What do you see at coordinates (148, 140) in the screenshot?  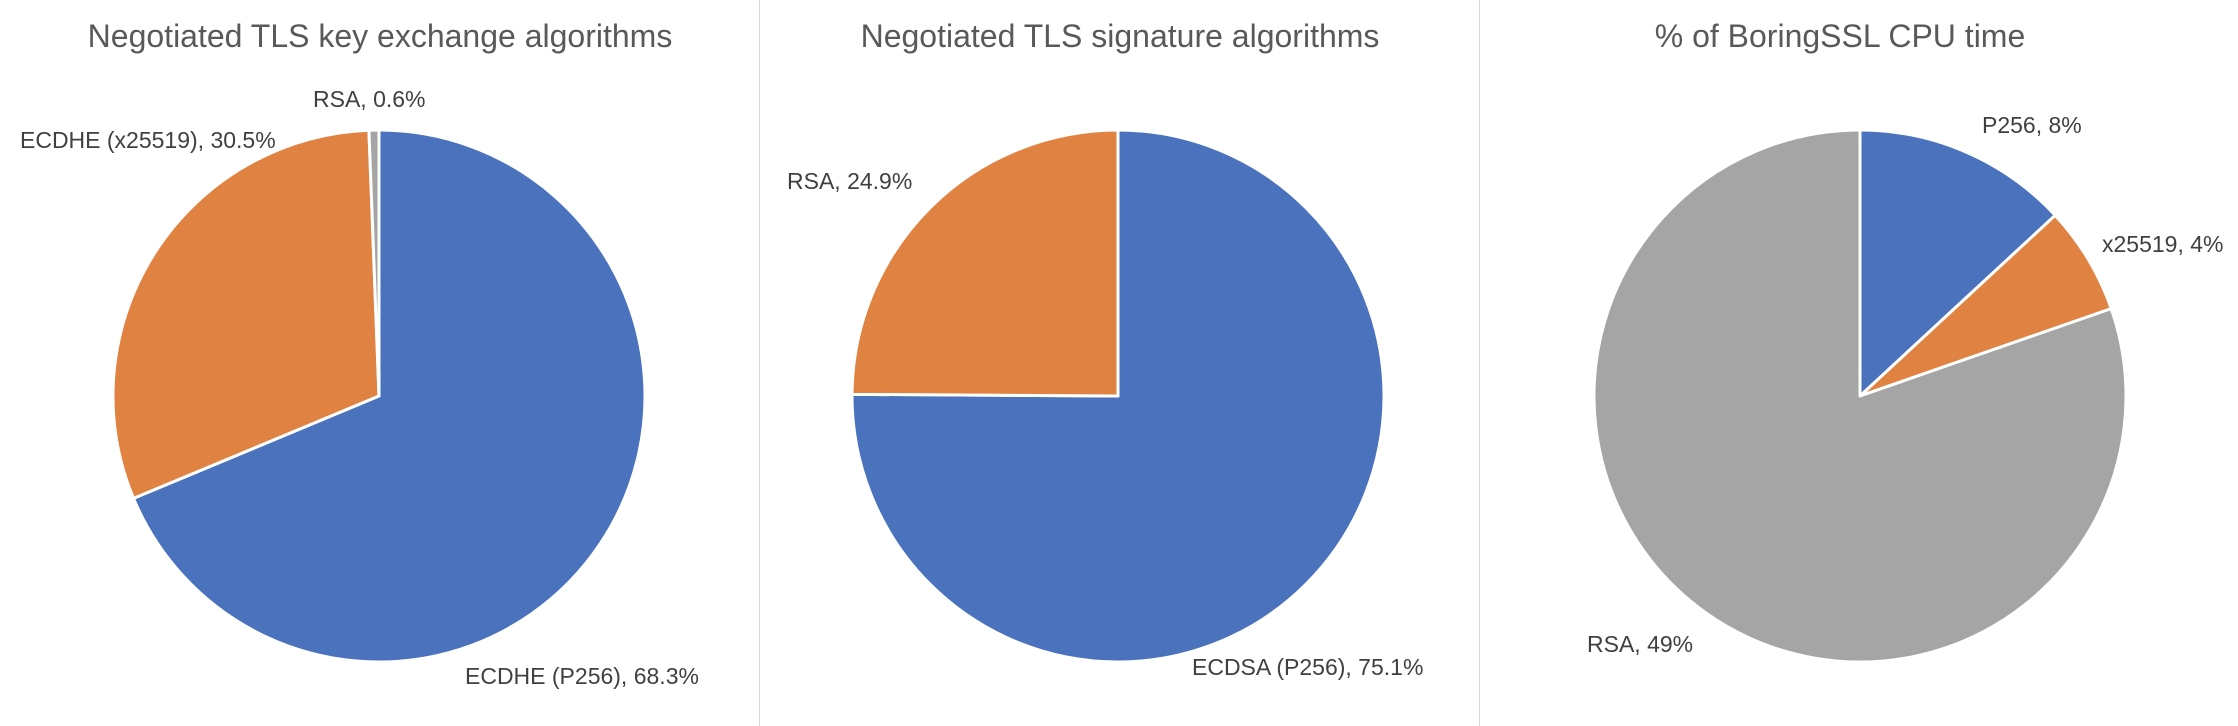 I see `slice-label-ecdhe-x25519: ECDHE (x25519), 30.5%` at bounding box center [148, 140].